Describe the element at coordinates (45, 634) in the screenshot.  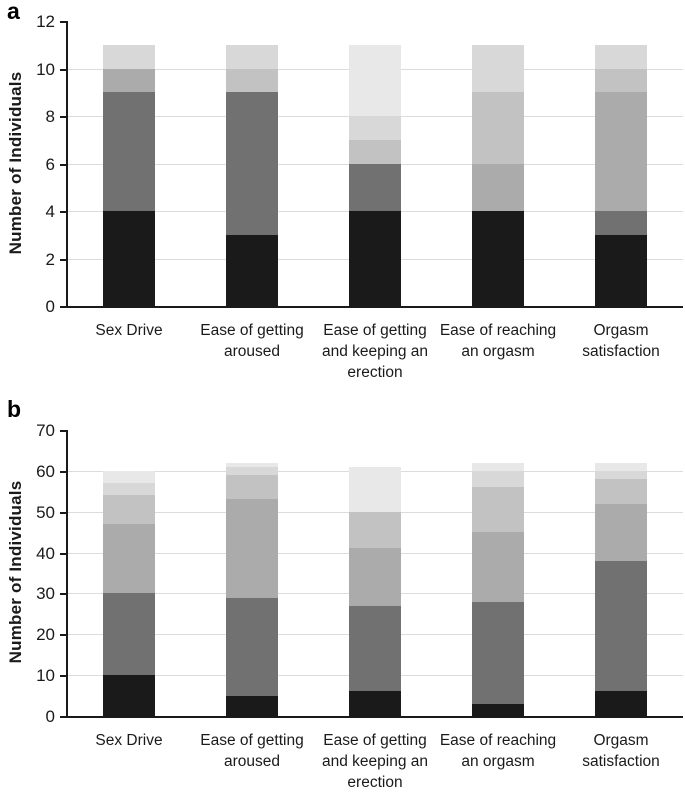
I see `y-tick-label: 20` at that location.